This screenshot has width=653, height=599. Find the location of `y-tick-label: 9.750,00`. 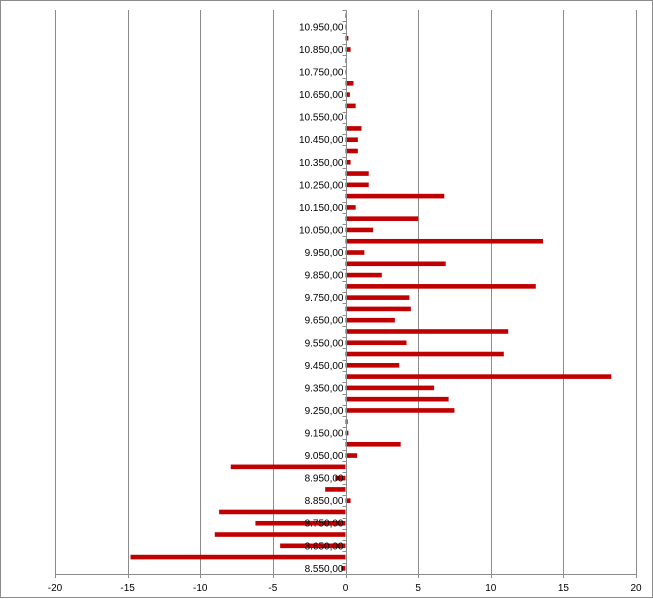

y-tick-label: 9.750,00 is located at coordinates (324, 298).